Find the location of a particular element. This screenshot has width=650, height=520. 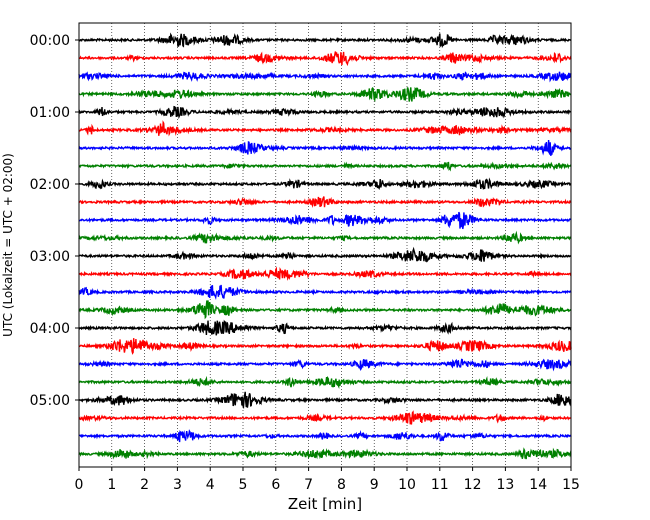

trace-03:45 is located at coordinates (325, 310).